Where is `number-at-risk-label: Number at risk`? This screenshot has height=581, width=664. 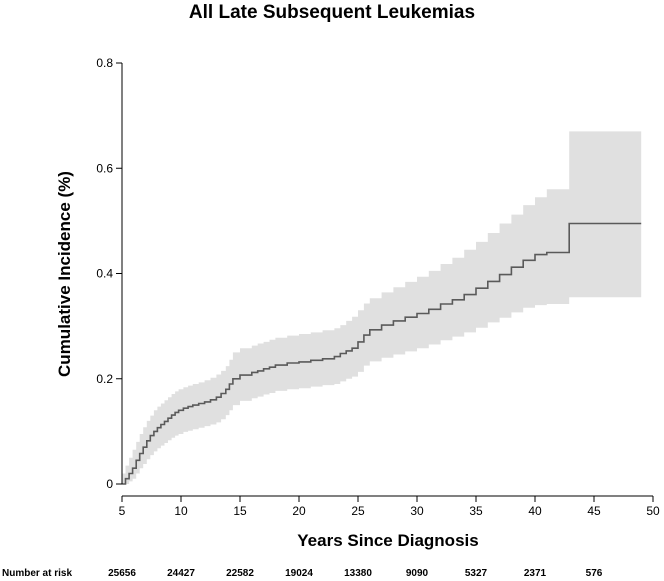 number-at-risk-label: Number at risk is located at coordinates (37, 573).